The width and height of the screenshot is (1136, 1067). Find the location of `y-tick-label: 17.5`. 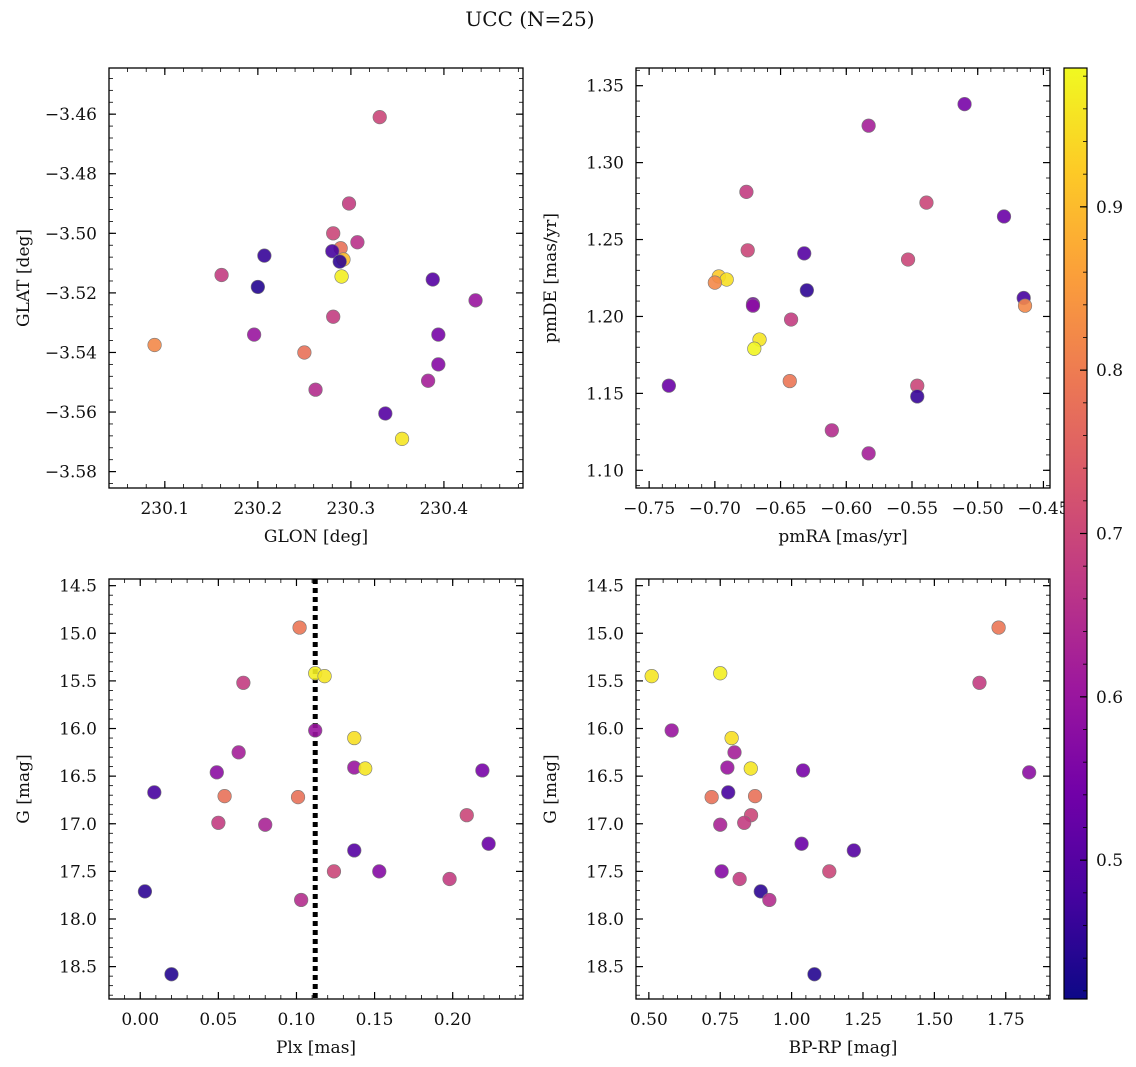

y-tick-label: 17.5 is located at coordinates (605, 872).